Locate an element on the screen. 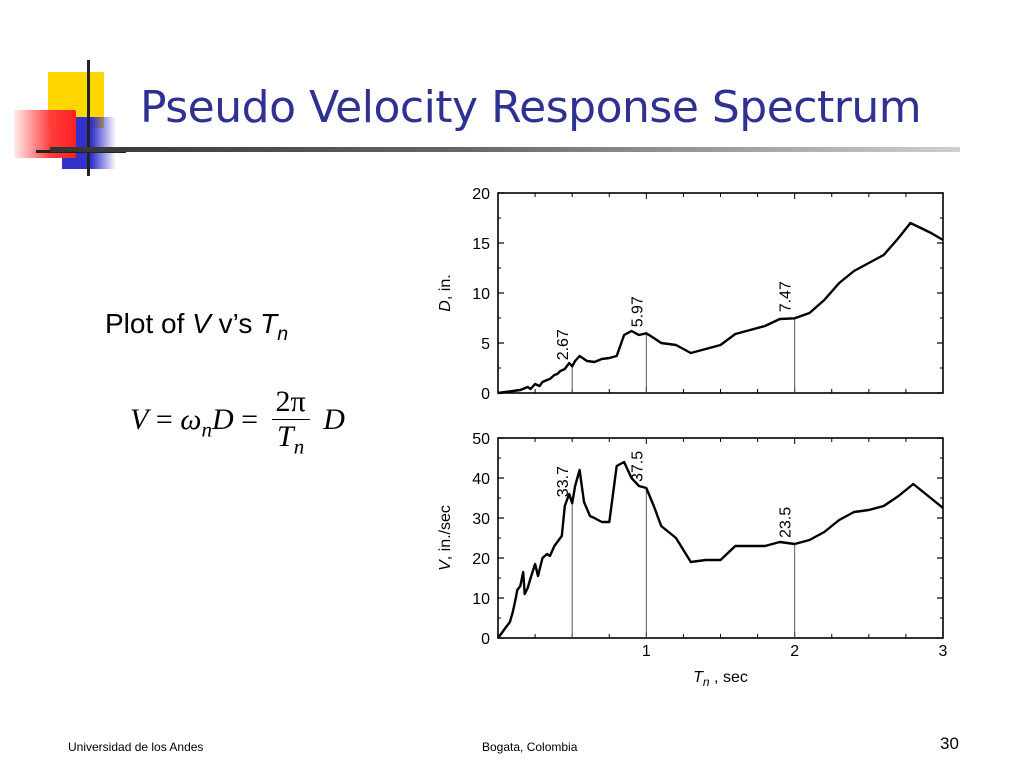 The height and width of the screenshot is (768, 1024). eq-n-1: n is located at coordinates (206, 429).